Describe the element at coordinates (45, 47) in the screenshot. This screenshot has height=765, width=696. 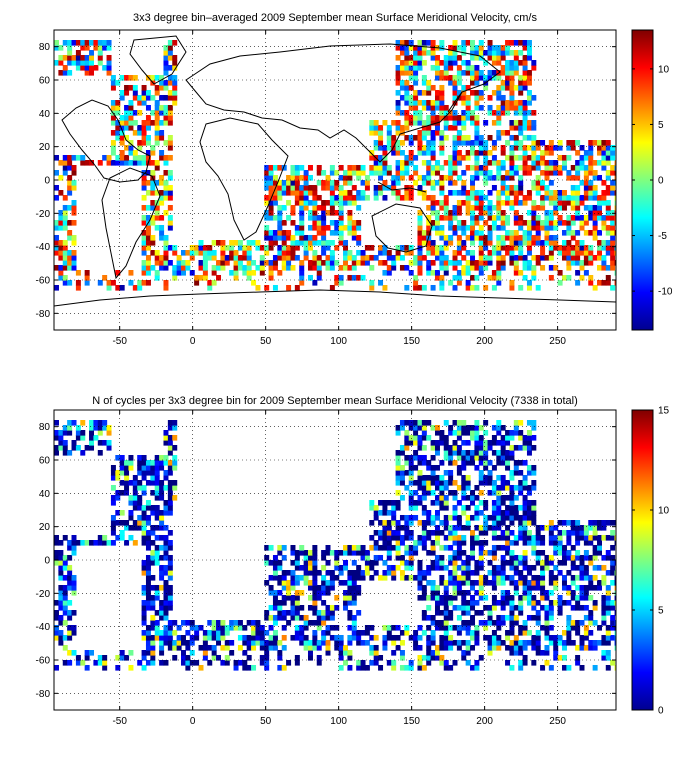
I see `y-tick-label: 80` at that location.